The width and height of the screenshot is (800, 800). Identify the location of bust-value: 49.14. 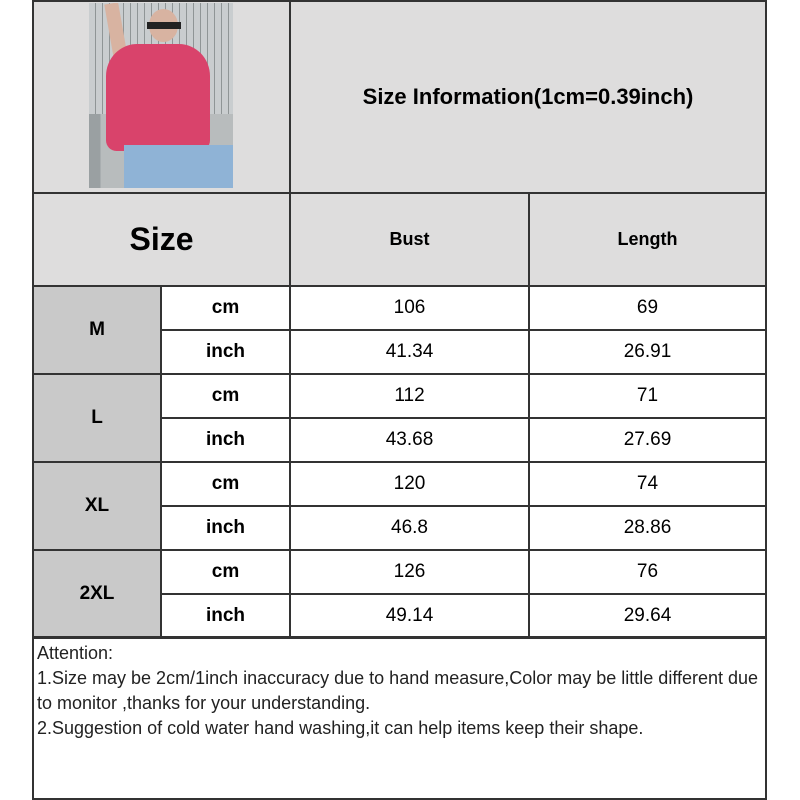
(409, 616).